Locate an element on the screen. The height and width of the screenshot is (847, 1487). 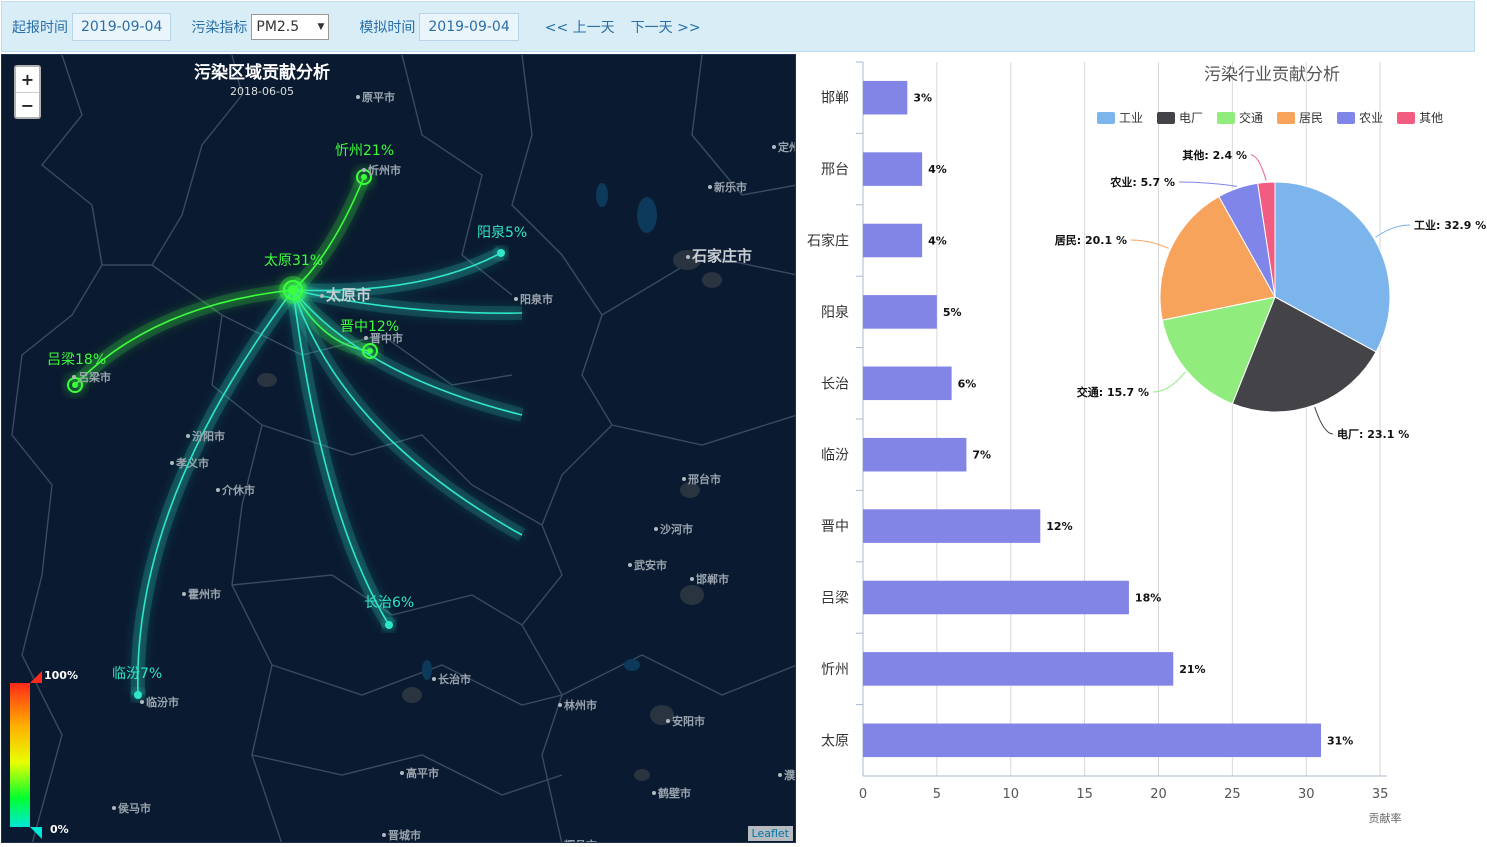
x-tick-label: 20 is located at coordinates (1158, 794).